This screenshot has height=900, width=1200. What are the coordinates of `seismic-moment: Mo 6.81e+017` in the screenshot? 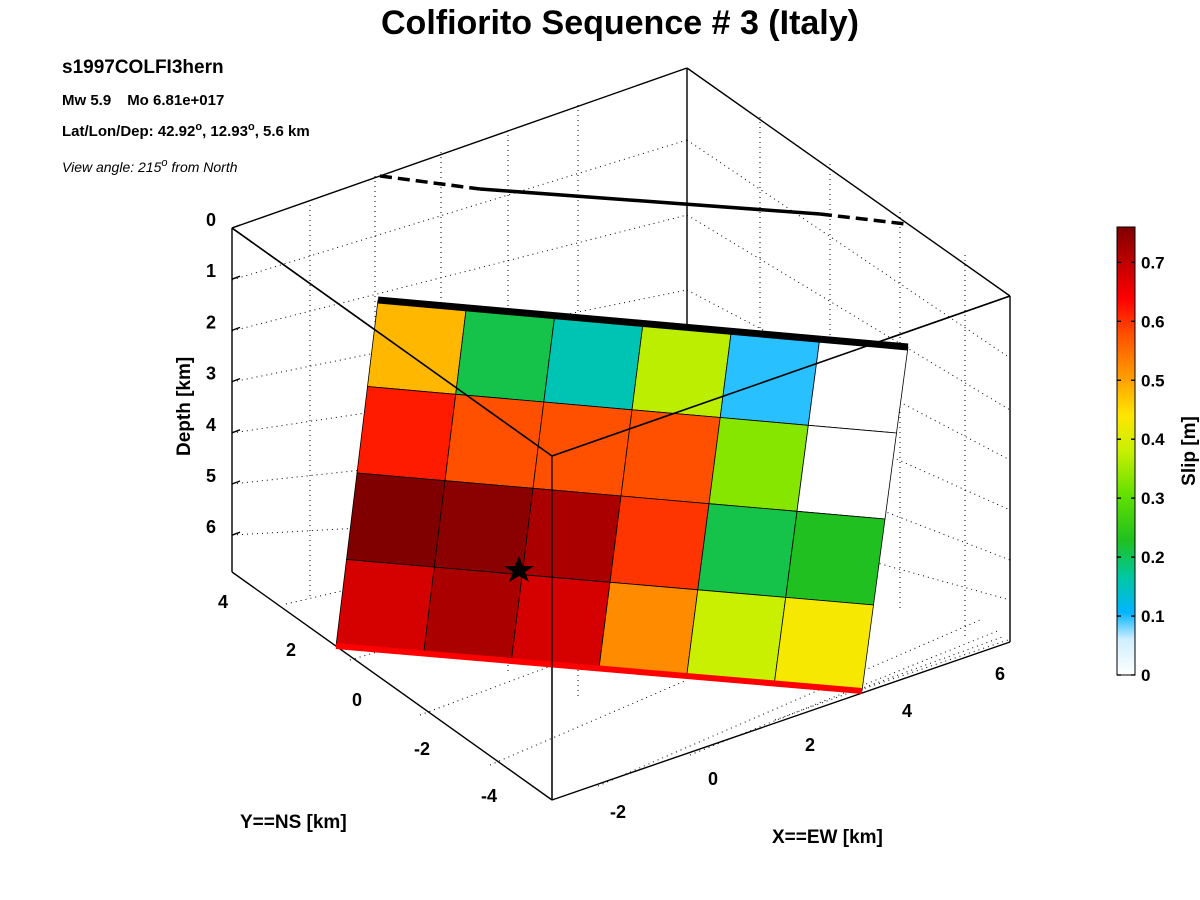 It's located at (176, 100).